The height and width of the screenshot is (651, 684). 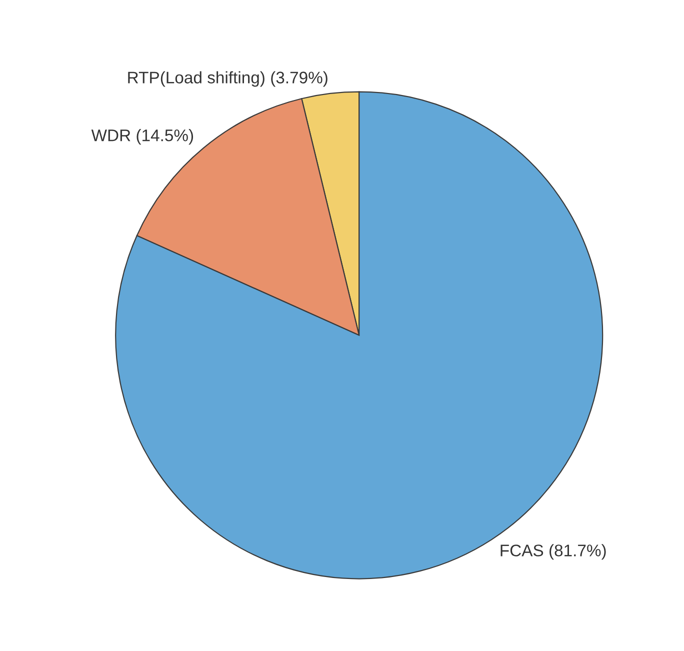 What do you see at coordinates (142, 137) in the screenshot?
I see `slice-label: WDR (14.5%)` at bounding box center [142, 137].